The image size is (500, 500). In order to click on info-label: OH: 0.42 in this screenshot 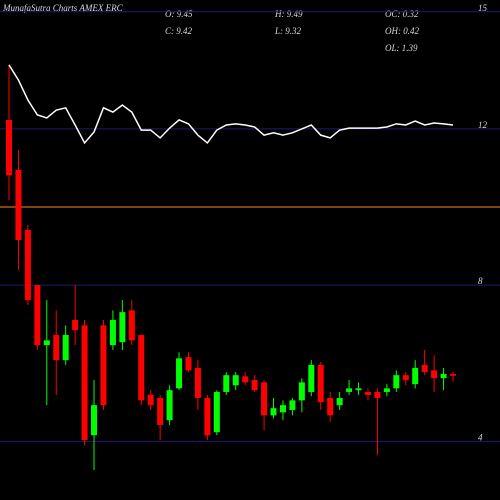, I will do `click(402, 31)`.